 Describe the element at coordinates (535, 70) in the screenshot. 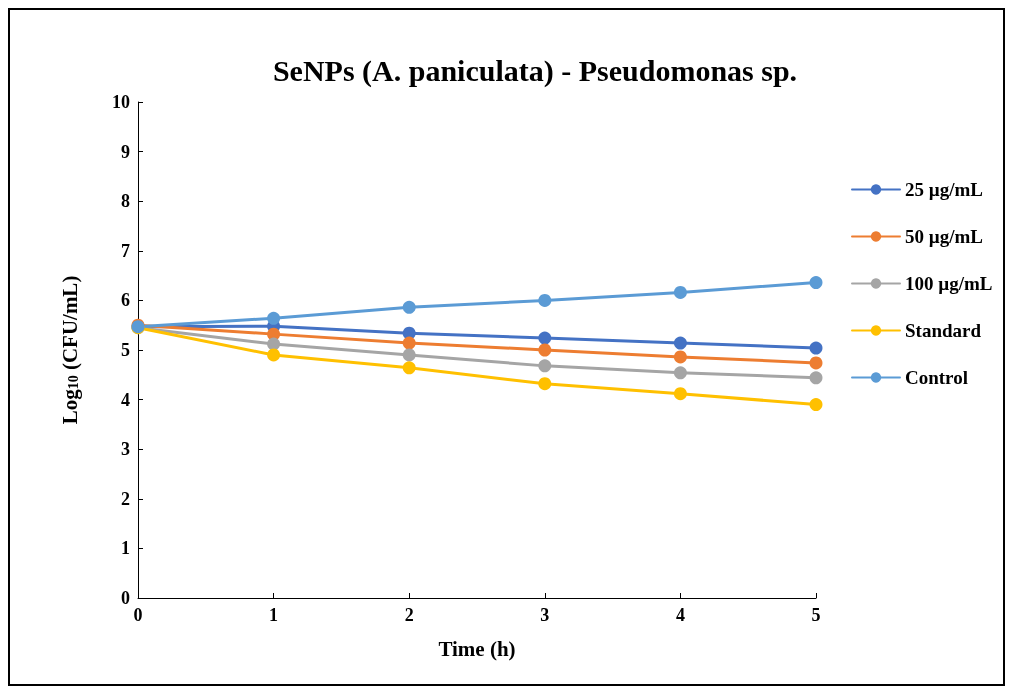

I see `chart-title: SeNPs (A. paniculata) - Pseudomonas sp.` at that location.